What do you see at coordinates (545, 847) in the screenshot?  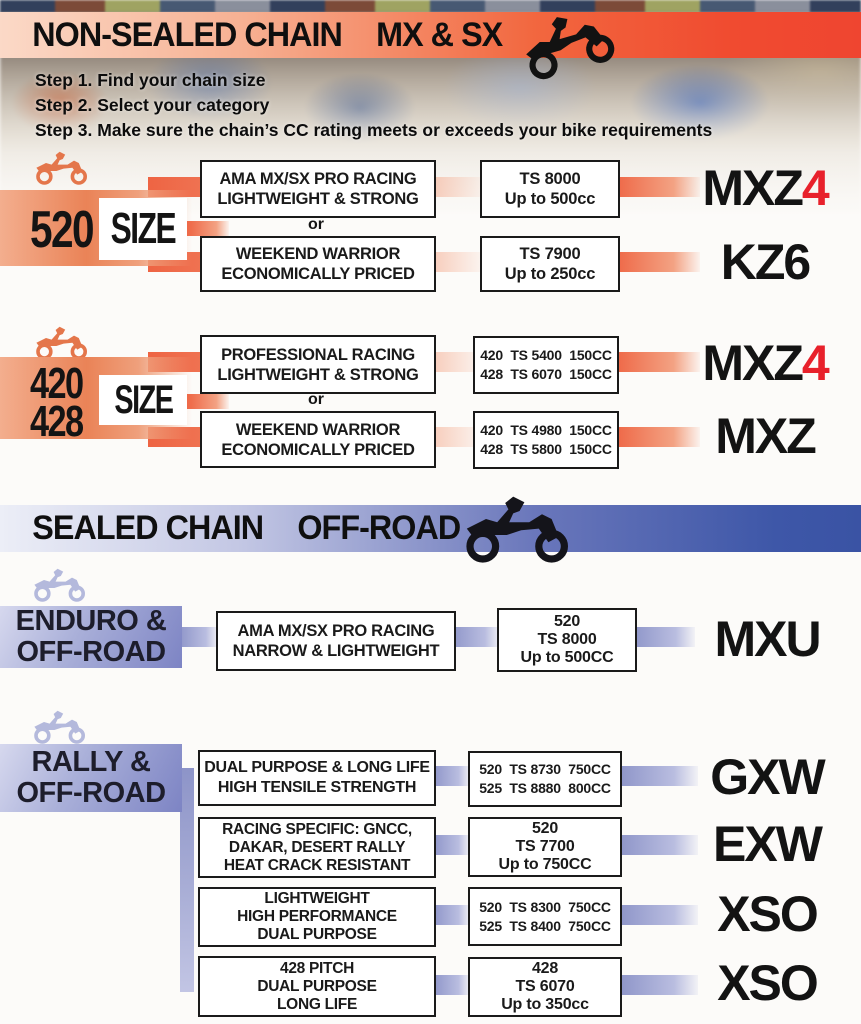 I see `spec-box: 520 TS 7700 Up to 750CC` at bounding box center [545, 847].